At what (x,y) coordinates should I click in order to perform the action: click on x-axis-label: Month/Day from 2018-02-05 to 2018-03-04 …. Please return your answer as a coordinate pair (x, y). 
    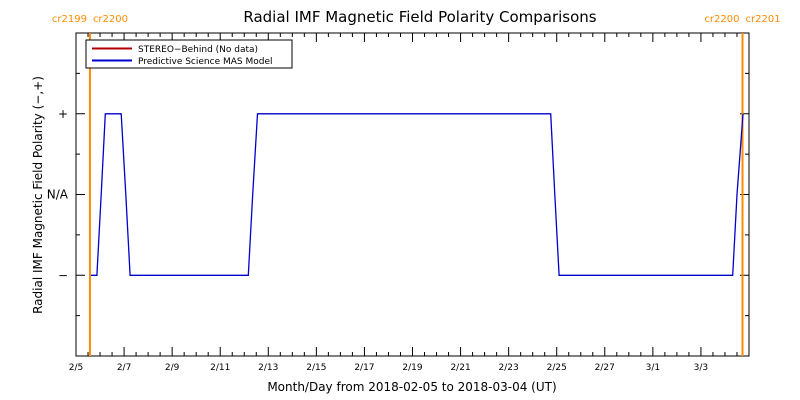
    Looking at the image, I should click on (411, 387).